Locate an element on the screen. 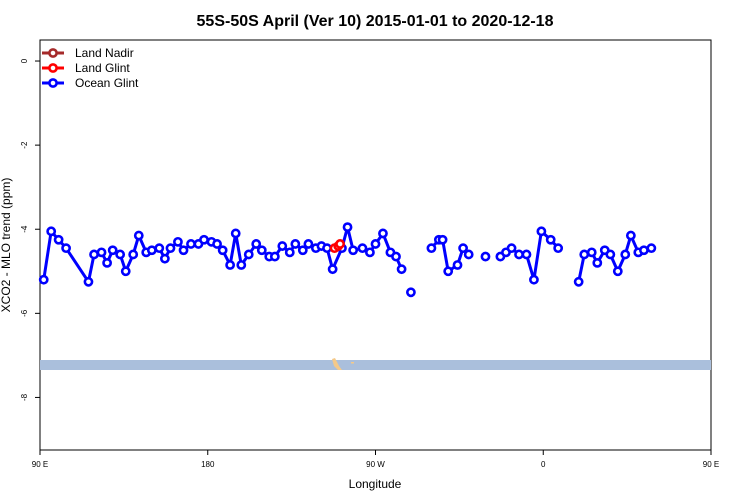 The image size is (750, 500). y-axis: 0 -2 -4 -6 -8 is located at coordinates (30, 229).